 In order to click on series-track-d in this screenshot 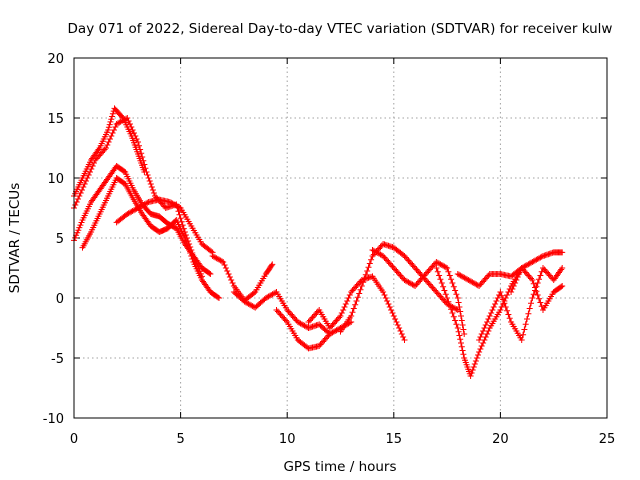, I will do `click(150, 238)`.